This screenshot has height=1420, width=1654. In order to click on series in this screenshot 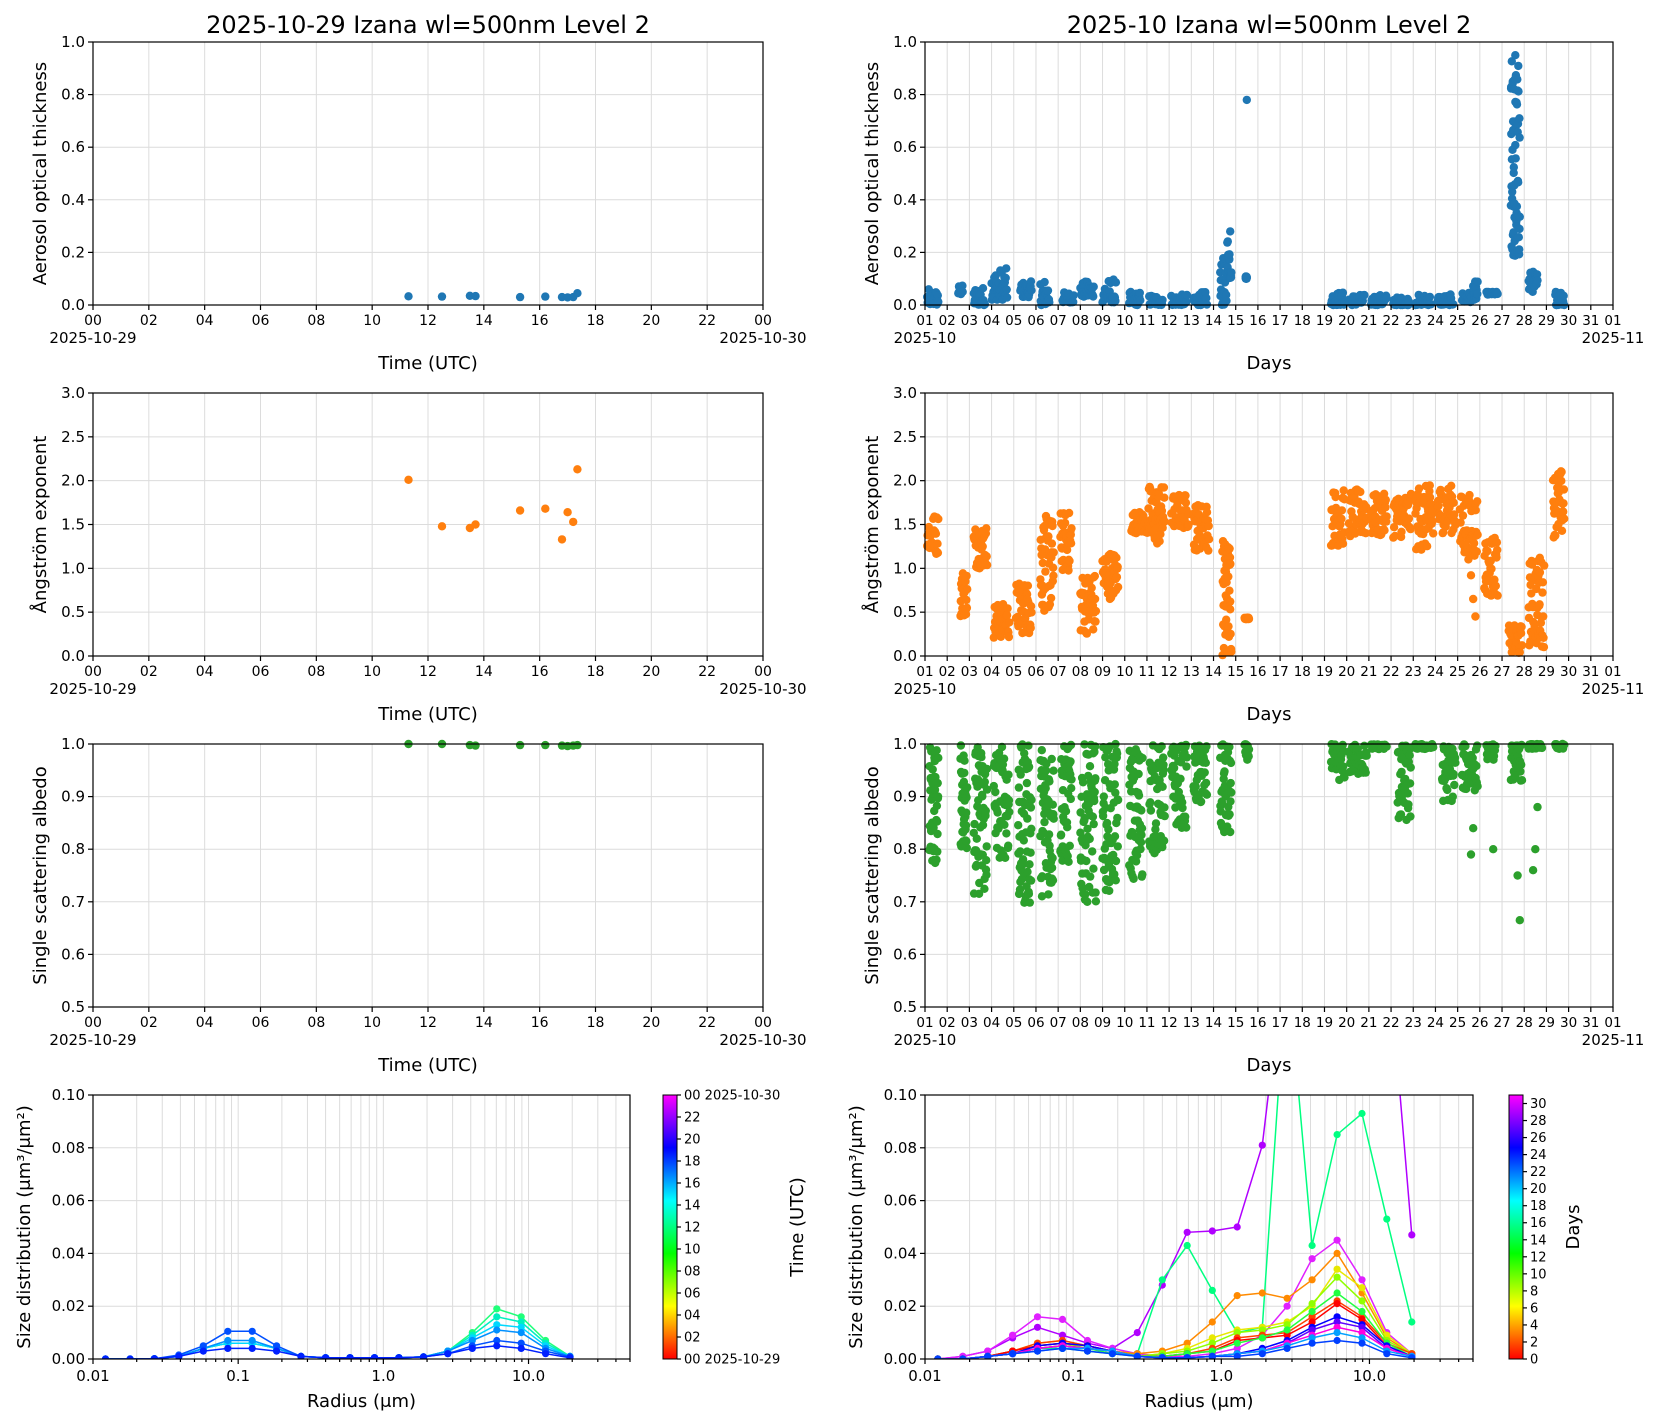, I will do `click(1175, 1347)`.